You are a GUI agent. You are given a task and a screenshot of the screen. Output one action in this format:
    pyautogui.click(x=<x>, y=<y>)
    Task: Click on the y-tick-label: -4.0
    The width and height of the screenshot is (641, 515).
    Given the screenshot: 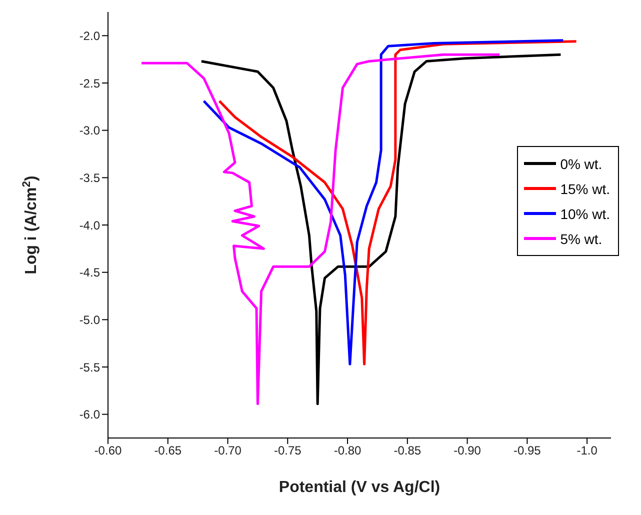 What is the action you would take?
    pyautogui.click(x=89, y=225)
    